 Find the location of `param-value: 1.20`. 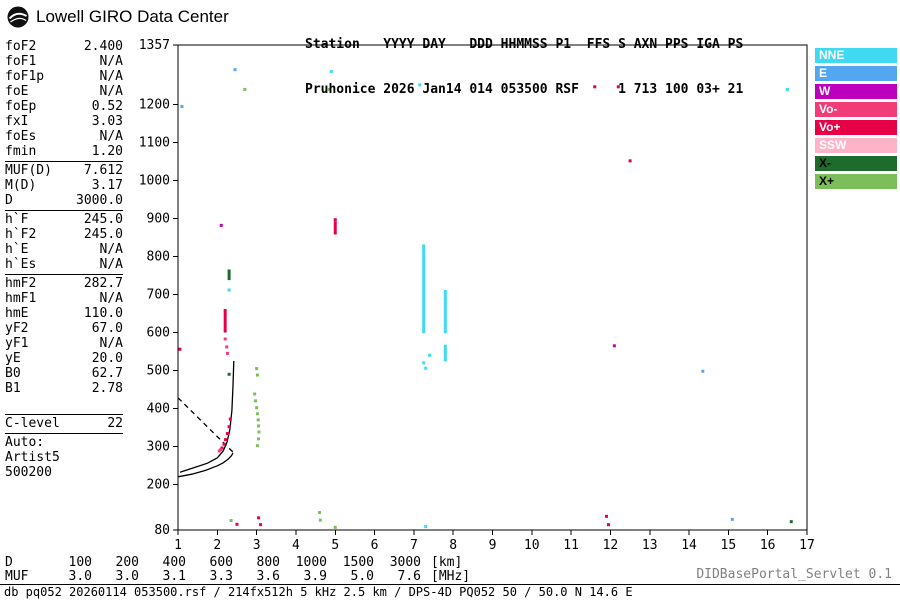

param-value: 1.20 is located at coordinates (107, 151).